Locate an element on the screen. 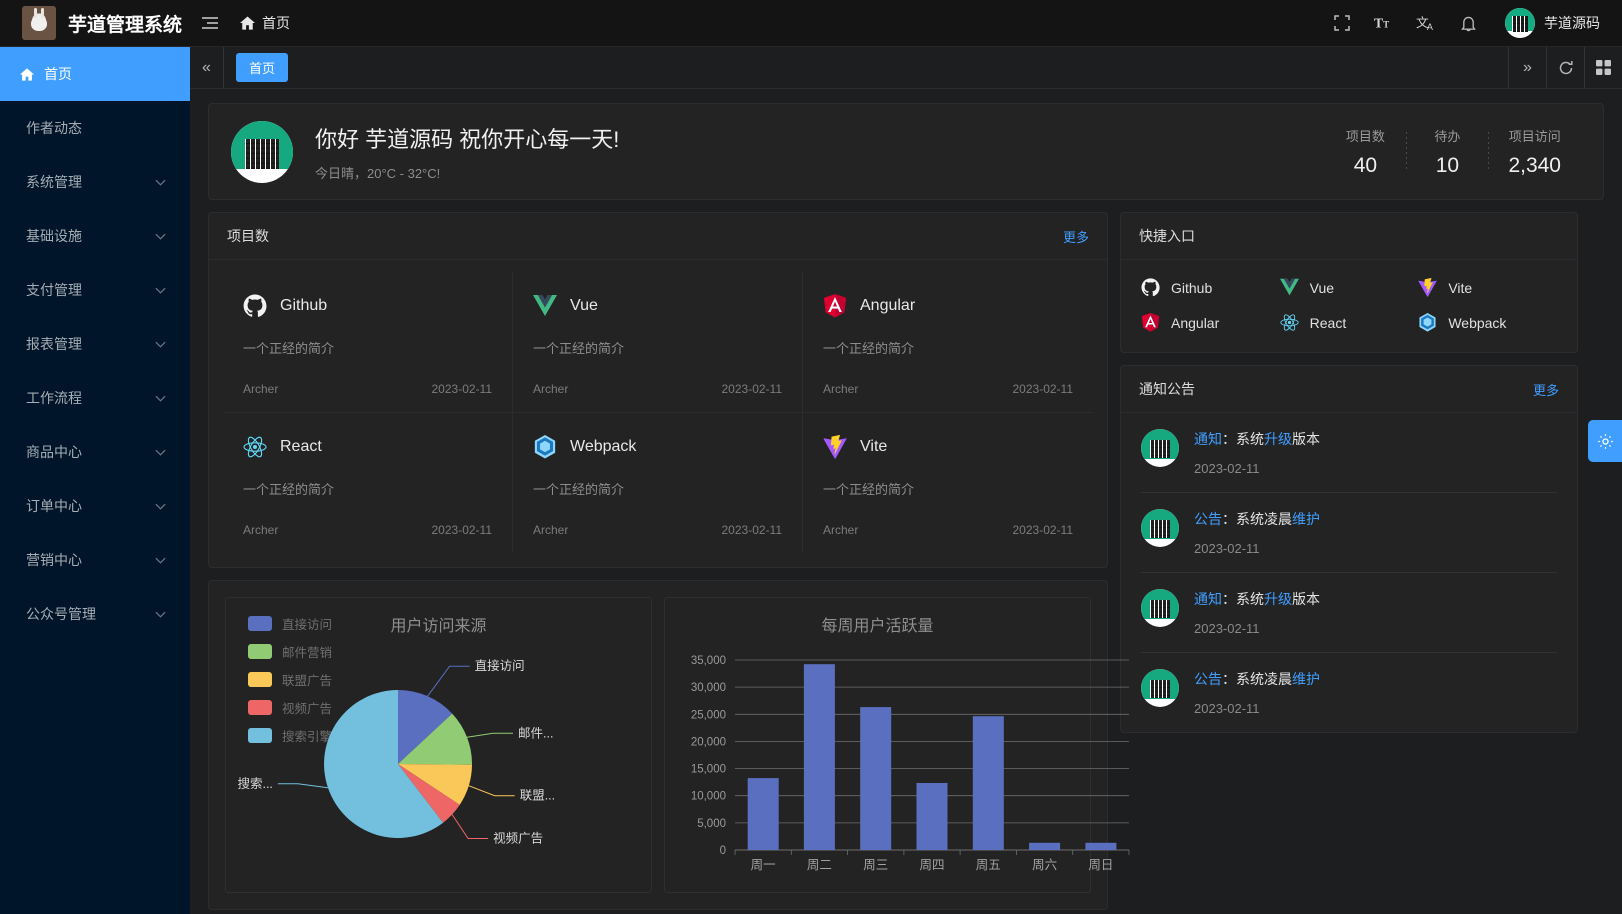 This screenshot has height=914, width=1622. gear-icon is located at coordinates (1605, 441).